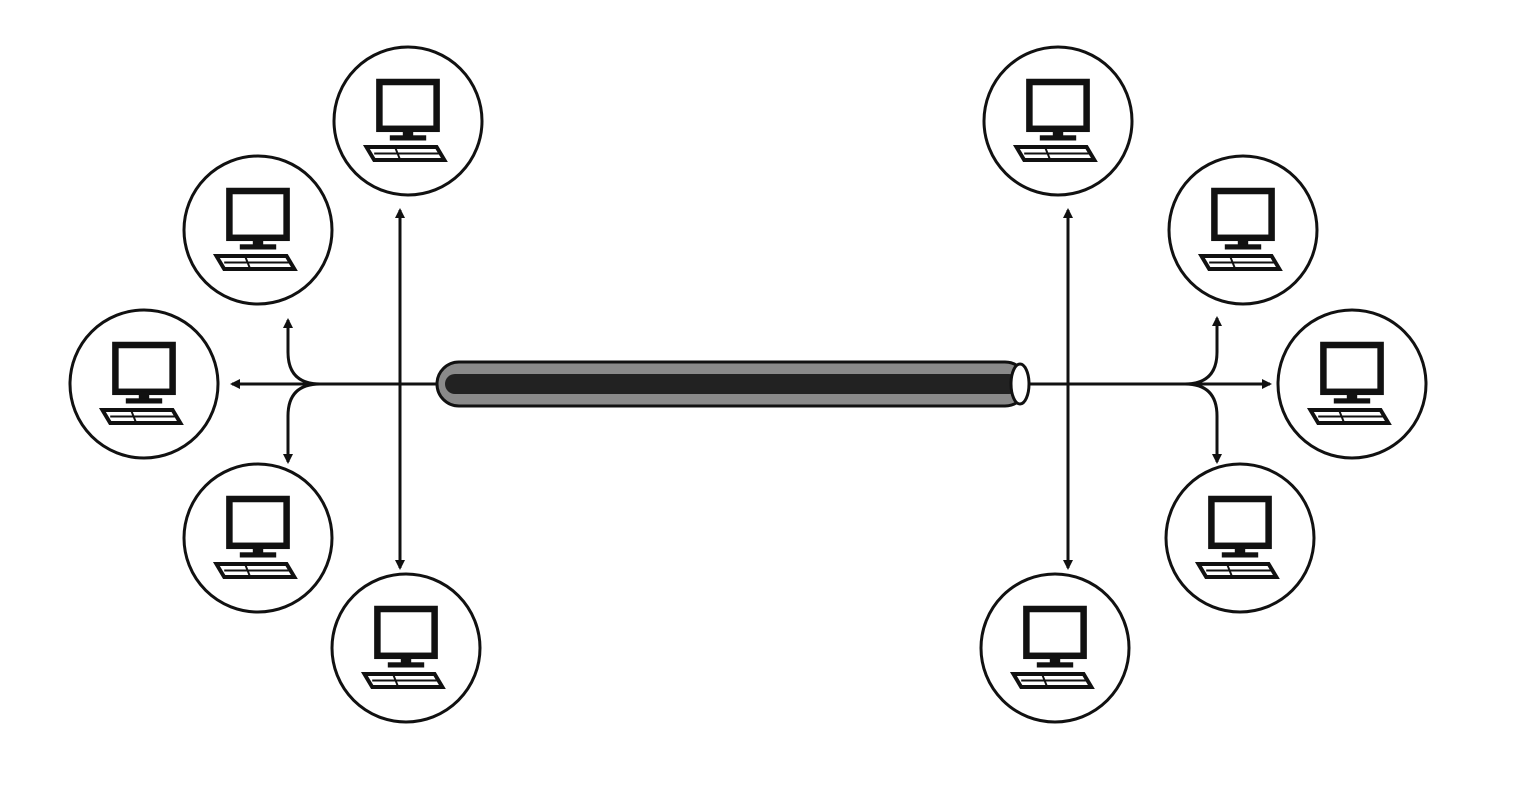 This screenshot has width=1534, height=790. I want to click on node-left-lower, so click(258, 538).